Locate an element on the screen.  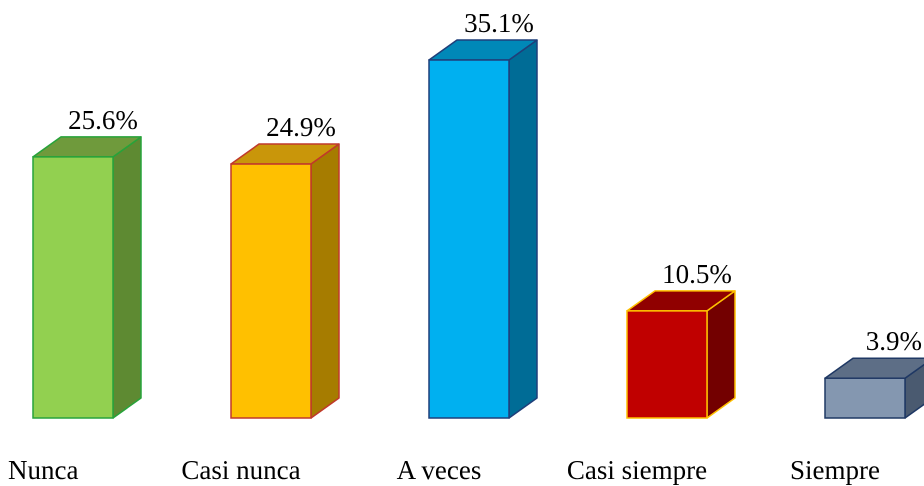
category-label-2: Casi nunca is located at coordinates (240, 470).